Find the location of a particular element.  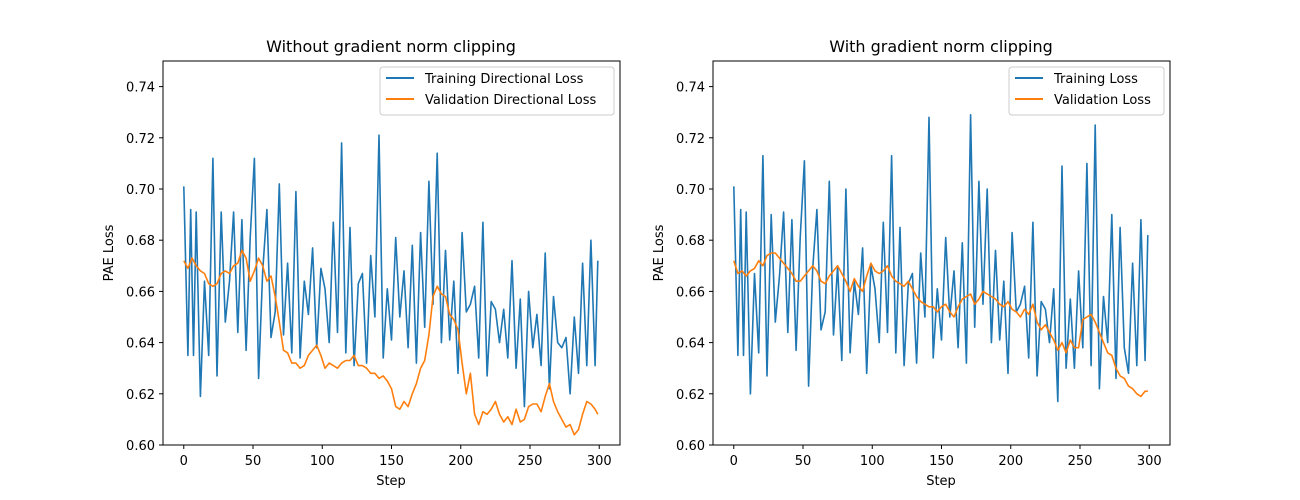

legend-label: Validation Directional Loss is located at coordinates (511, 100).